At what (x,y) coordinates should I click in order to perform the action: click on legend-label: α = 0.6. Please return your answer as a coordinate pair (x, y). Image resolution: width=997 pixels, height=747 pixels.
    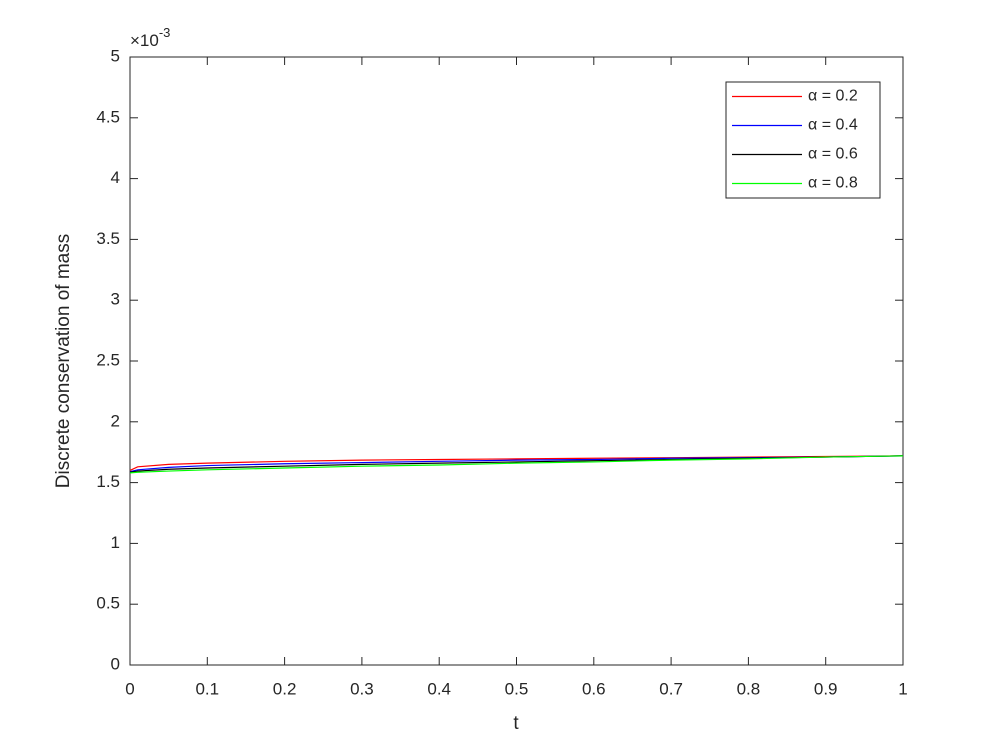
    Looking at the image, I should click on (833, 154).